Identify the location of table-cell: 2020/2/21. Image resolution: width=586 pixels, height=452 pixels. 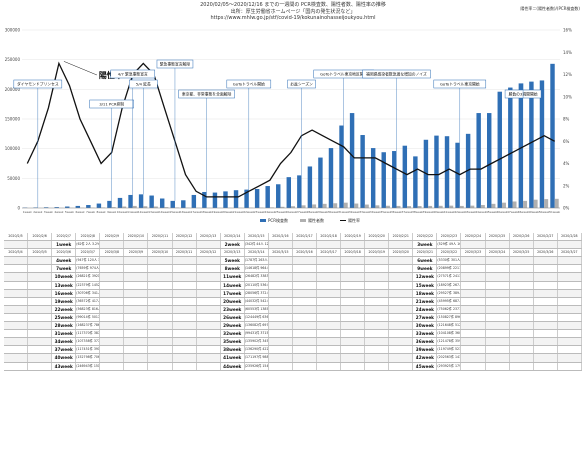
(401, 237).